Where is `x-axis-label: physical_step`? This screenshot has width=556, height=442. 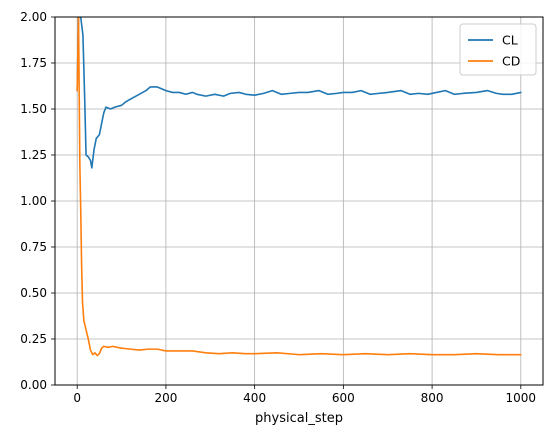
x-axis-label: physical_step is located at coordinates (299, 418).